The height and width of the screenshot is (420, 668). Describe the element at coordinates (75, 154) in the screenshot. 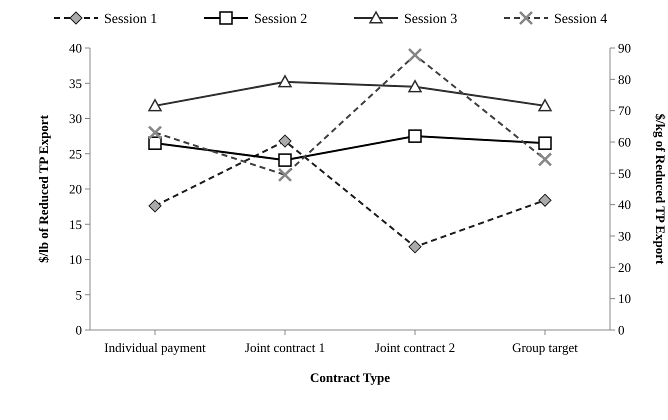

I see `y-tick-label: 25` at that location.